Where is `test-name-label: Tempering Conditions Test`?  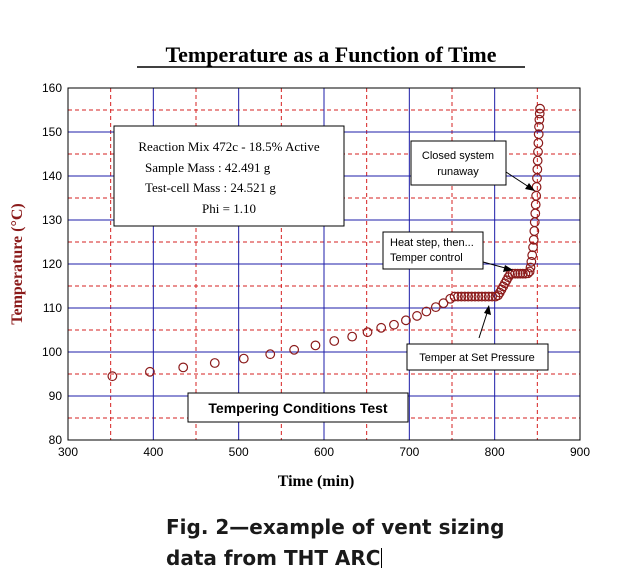 test-name-label: Tempering Conditions Test is located at coordinates (297, 408).